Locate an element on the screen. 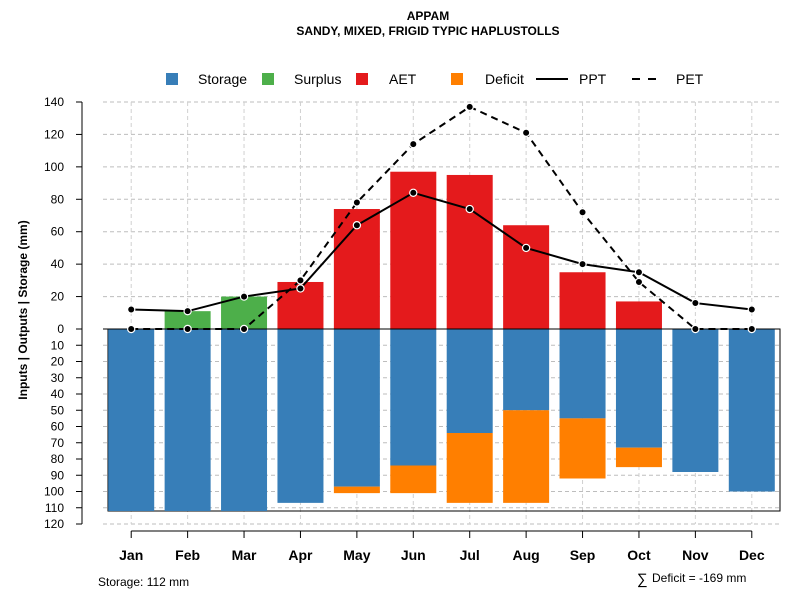 The width and height of the screenshot is (800, 605). storage-bar-mar is located at coordinates (244, 420).